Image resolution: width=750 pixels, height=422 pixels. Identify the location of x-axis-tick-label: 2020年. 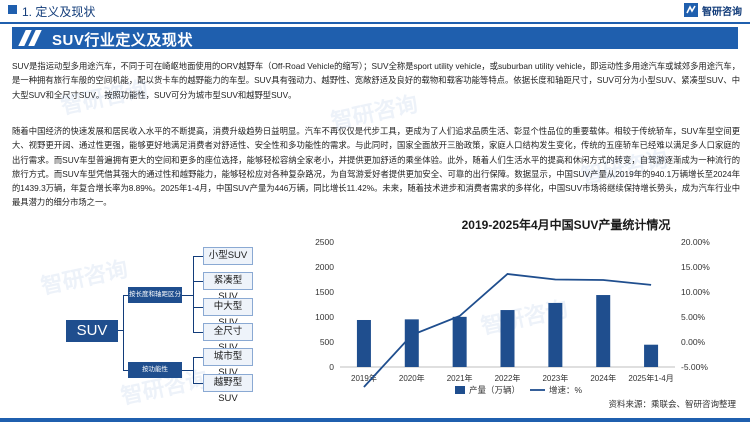
(412, 378).